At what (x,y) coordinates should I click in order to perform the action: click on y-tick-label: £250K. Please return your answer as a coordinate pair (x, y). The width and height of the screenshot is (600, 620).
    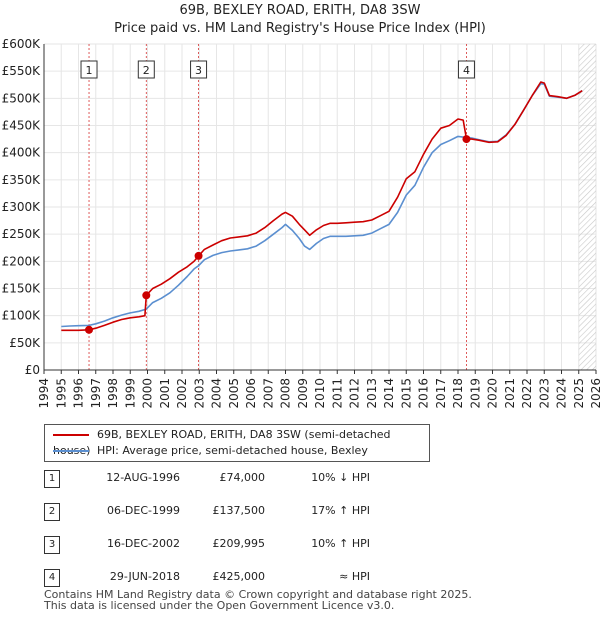
    Looking at the image, I should click on (22, 234).